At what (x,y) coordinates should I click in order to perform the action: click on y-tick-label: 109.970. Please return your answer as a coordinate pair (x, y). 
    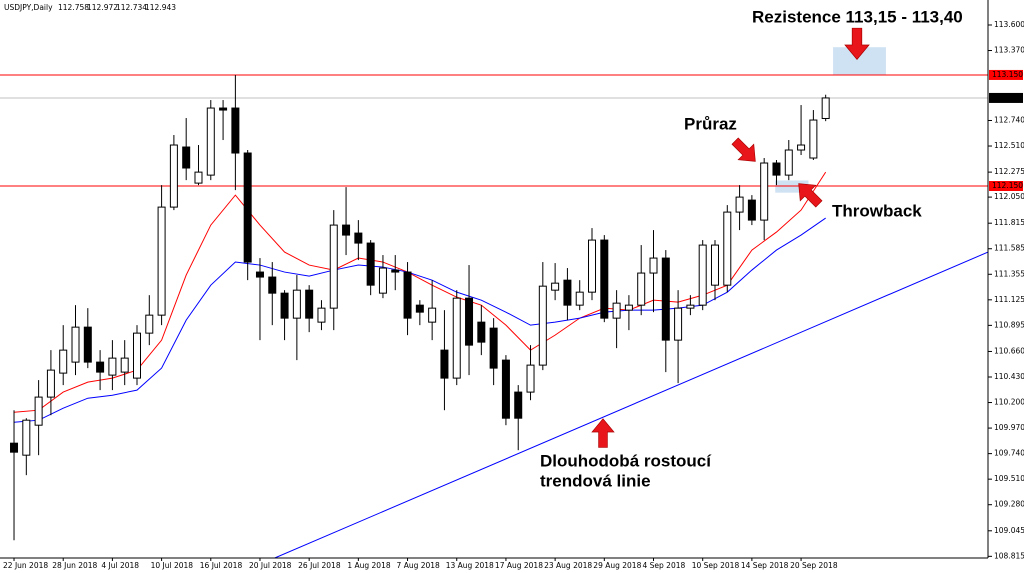
    Looking at the image, I should click on (1009, 427).